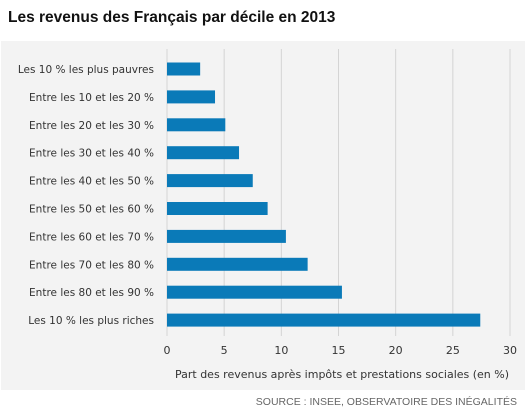 The image size is (527, 411). I want to click on category-label: Entre les 10 et les 20 %, so click(91, 98).